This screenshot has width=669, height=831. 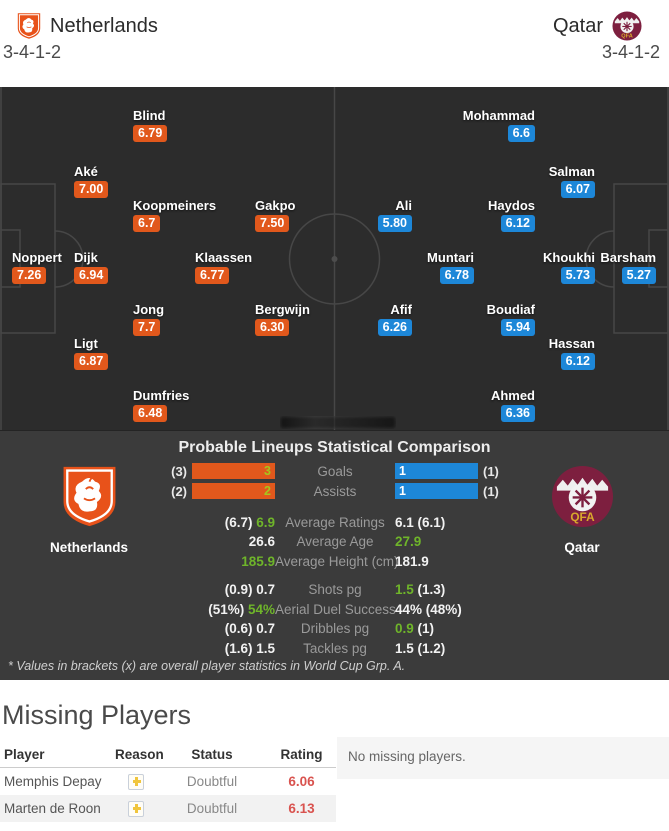 What do you see at coordinates (212, 275) in the screenshot?
I see `player-rating-badge: 6.77` at bounding box center [212, 275].